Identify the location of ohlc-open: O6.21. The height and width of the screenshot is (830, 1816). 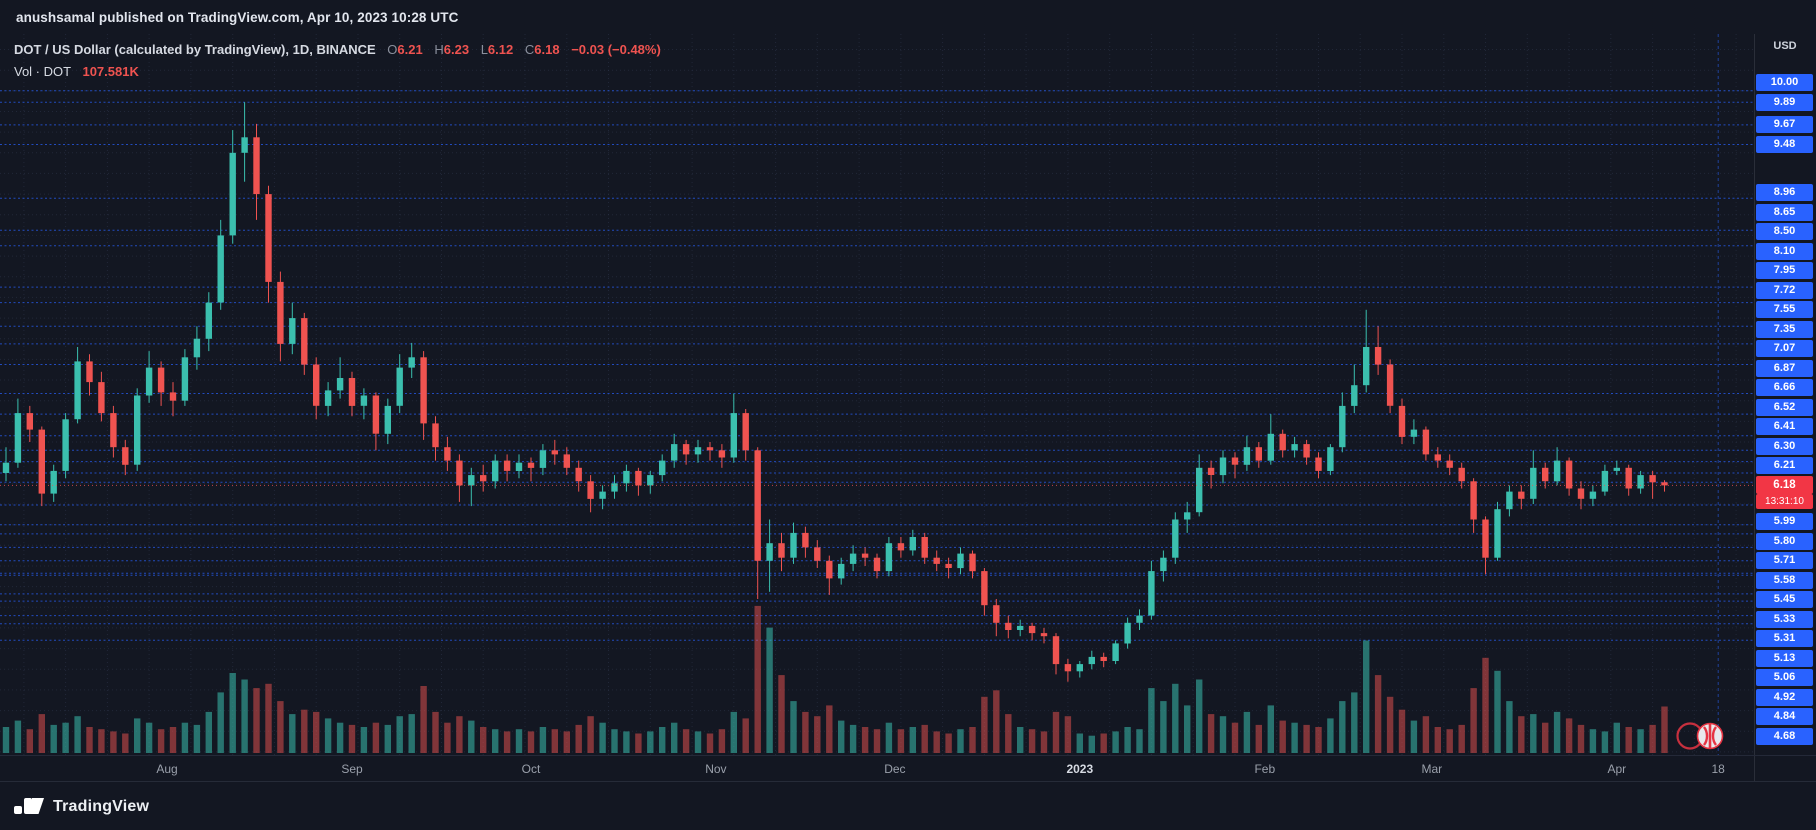
(404, 49).